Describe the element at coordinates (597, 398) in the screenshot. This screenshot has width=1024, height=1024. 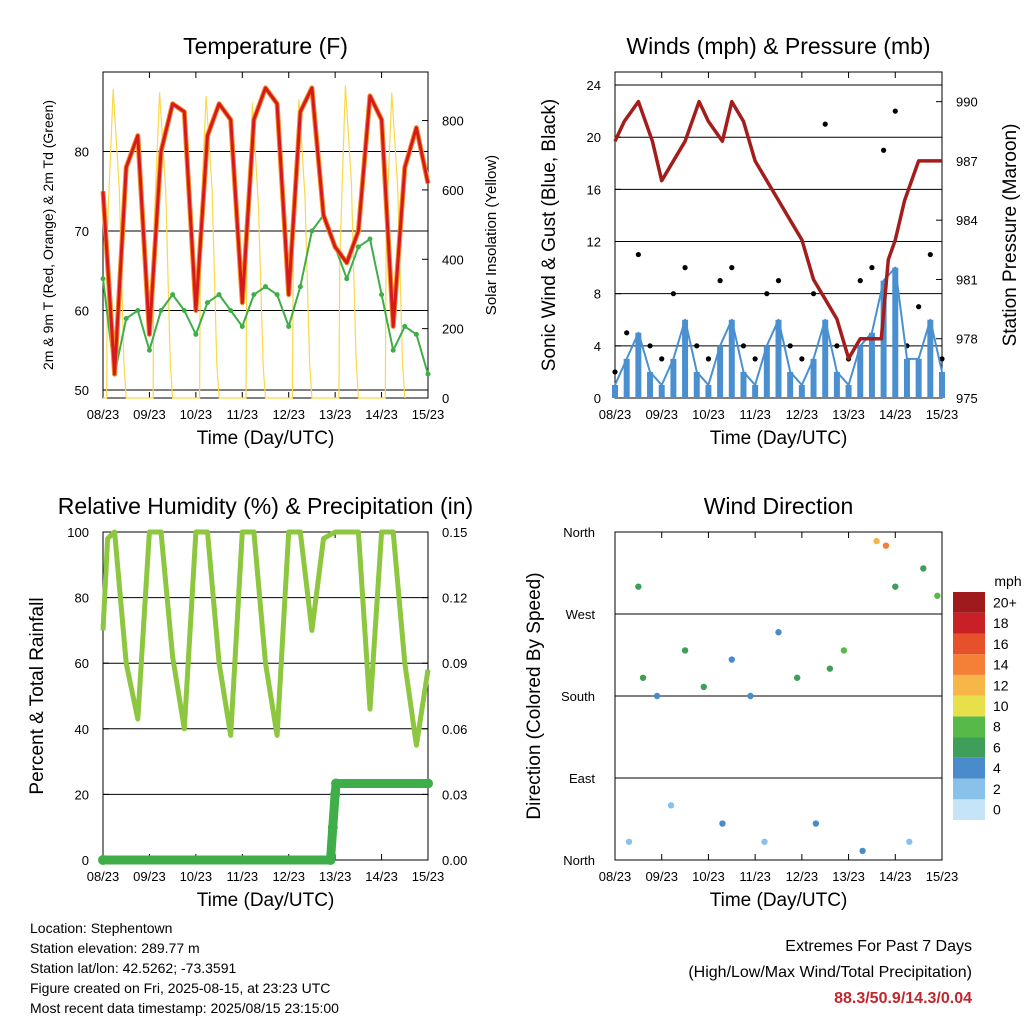
I see `y-tick-label: 0` at that location.